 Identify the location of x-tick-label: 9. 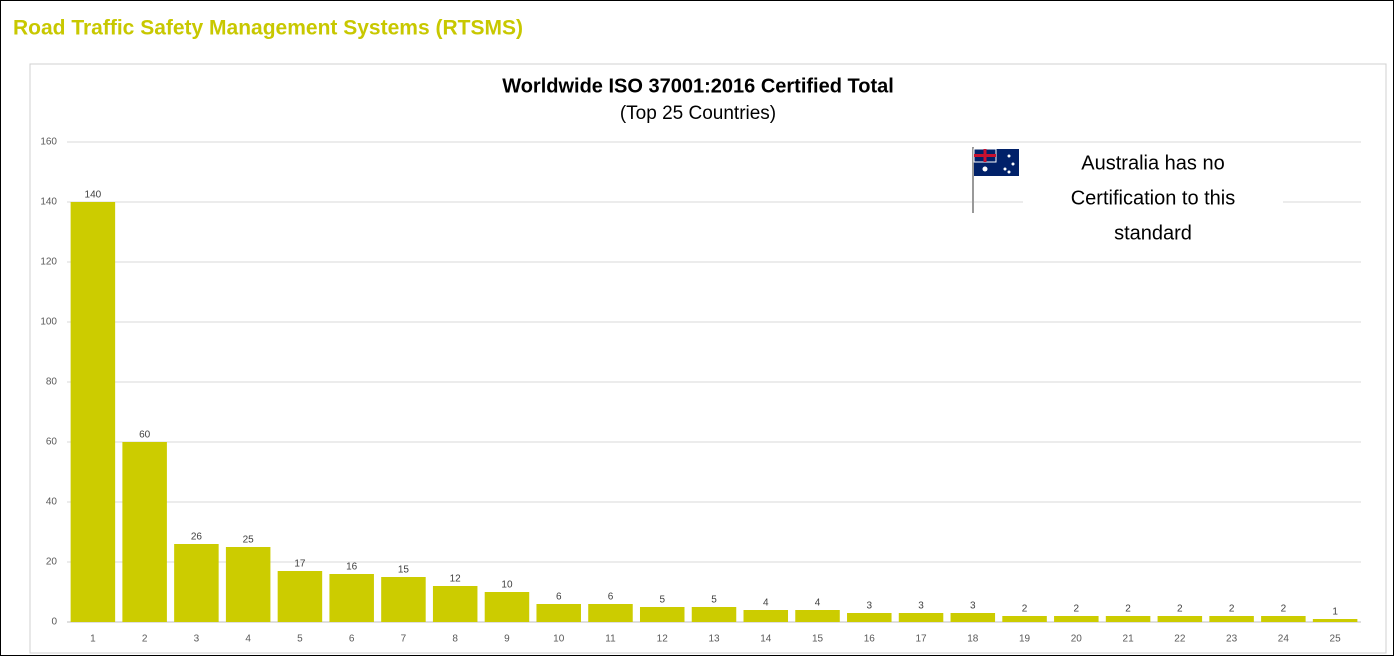
(507, 639).